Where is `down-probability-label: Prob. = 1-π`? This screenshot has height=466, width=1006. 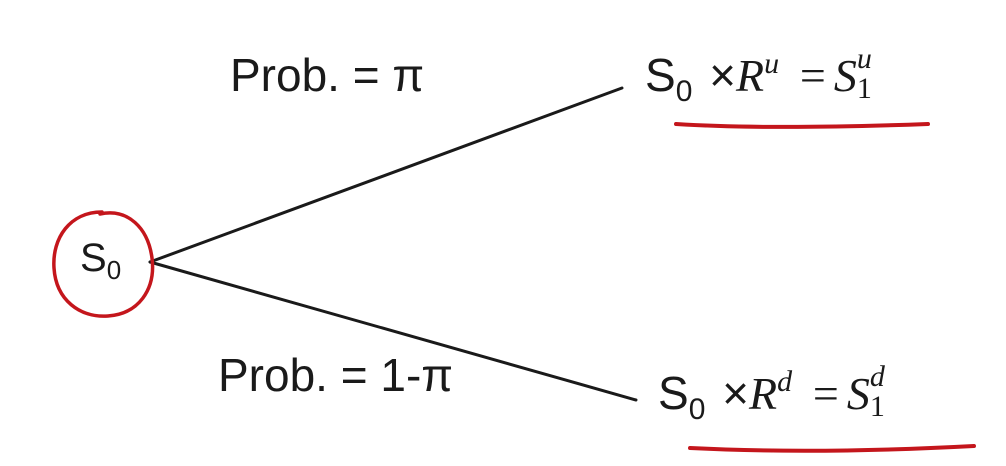 down-probability-label: Prob. = 1-π is located at coordinates (336, 375).